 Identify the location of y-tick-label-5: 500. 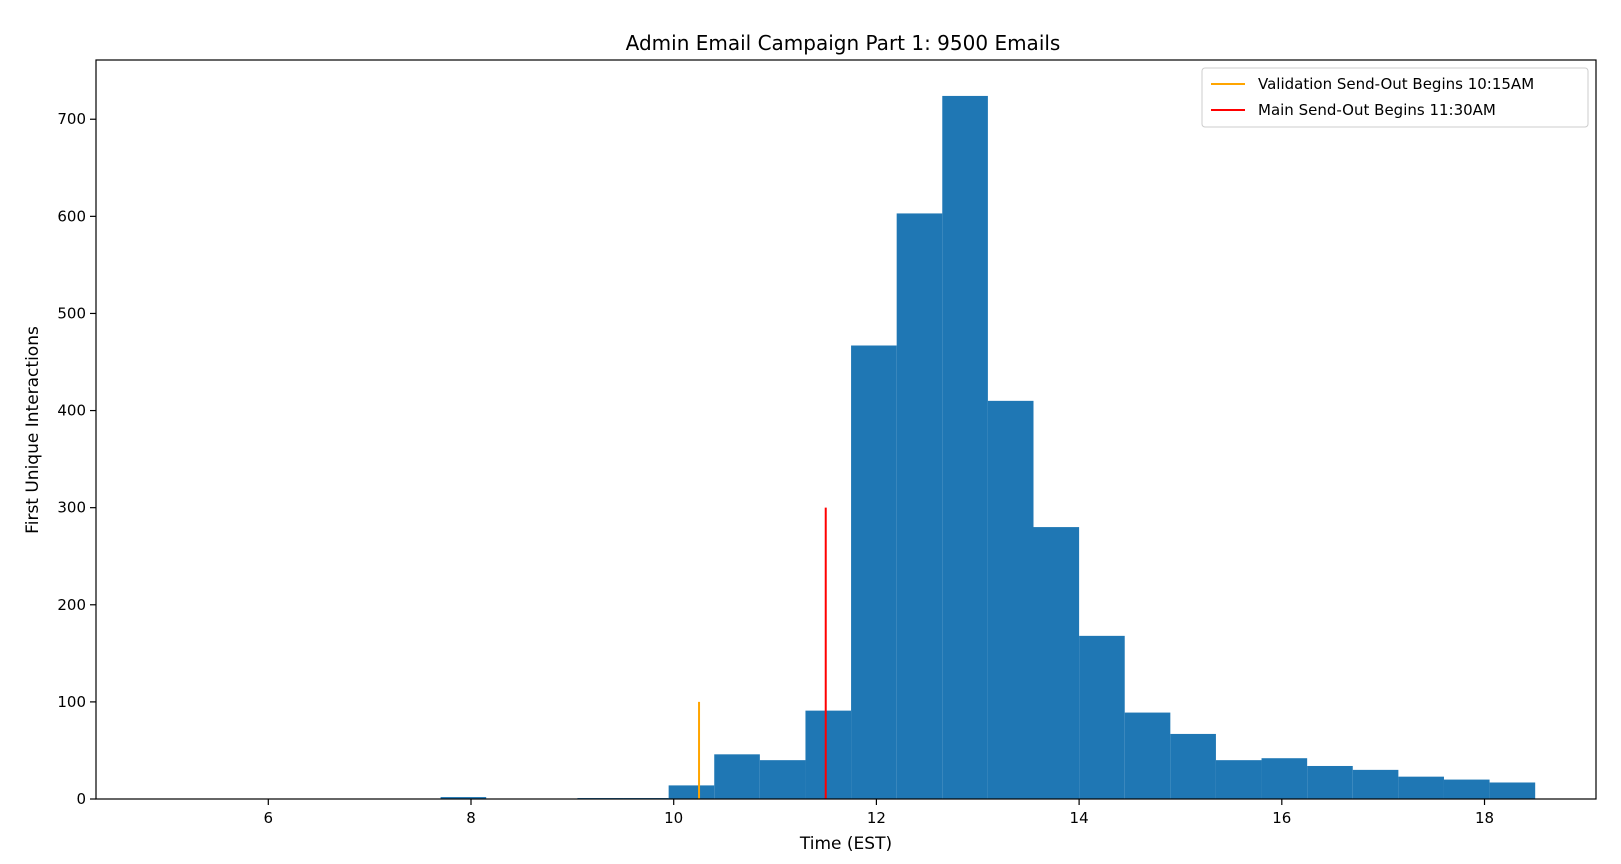
(71, 313).